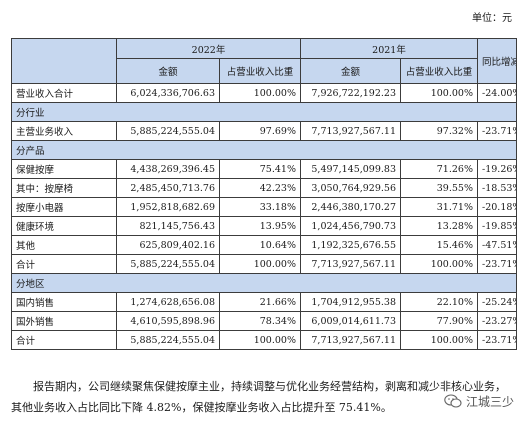 This screenshot has height=428, width=526. What do you see at coordinates (350, 302) in the screenshot?
I see `amount-2021: 1,704,912,955.38` at bounding box center [350, 302].